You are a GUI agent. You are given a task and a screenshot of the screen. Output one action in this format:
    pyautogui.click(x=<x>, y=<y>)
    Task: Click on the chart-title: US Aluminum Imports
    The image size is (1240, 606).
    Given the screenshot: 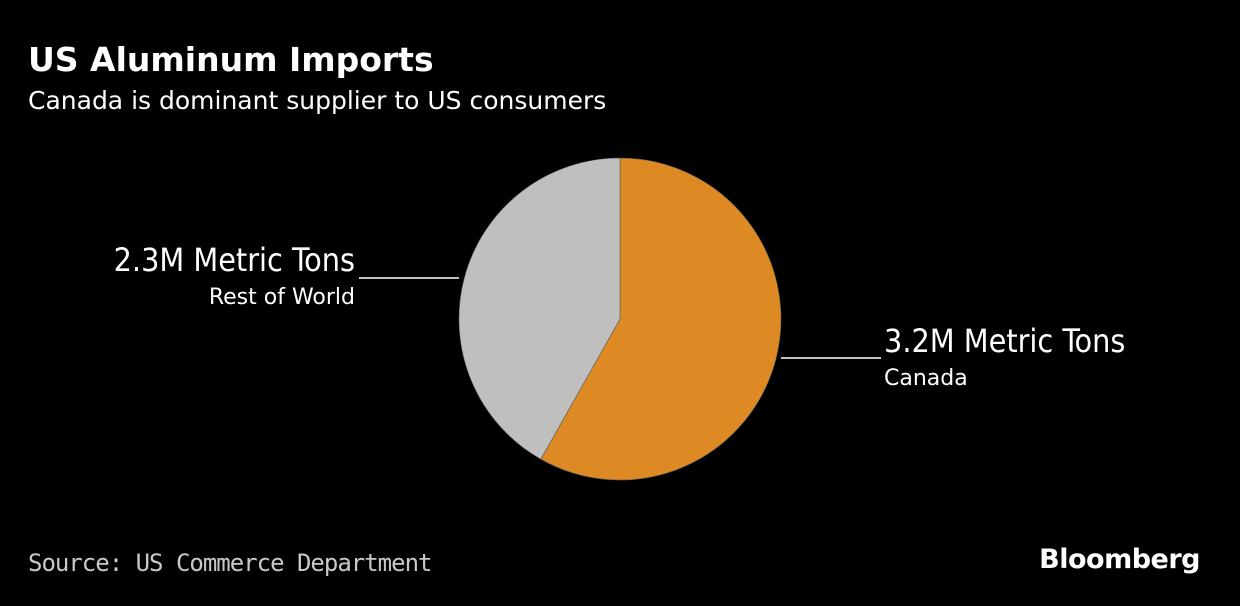 What is the action you would take?
    pyautogui.click(x=231, y=59)
    